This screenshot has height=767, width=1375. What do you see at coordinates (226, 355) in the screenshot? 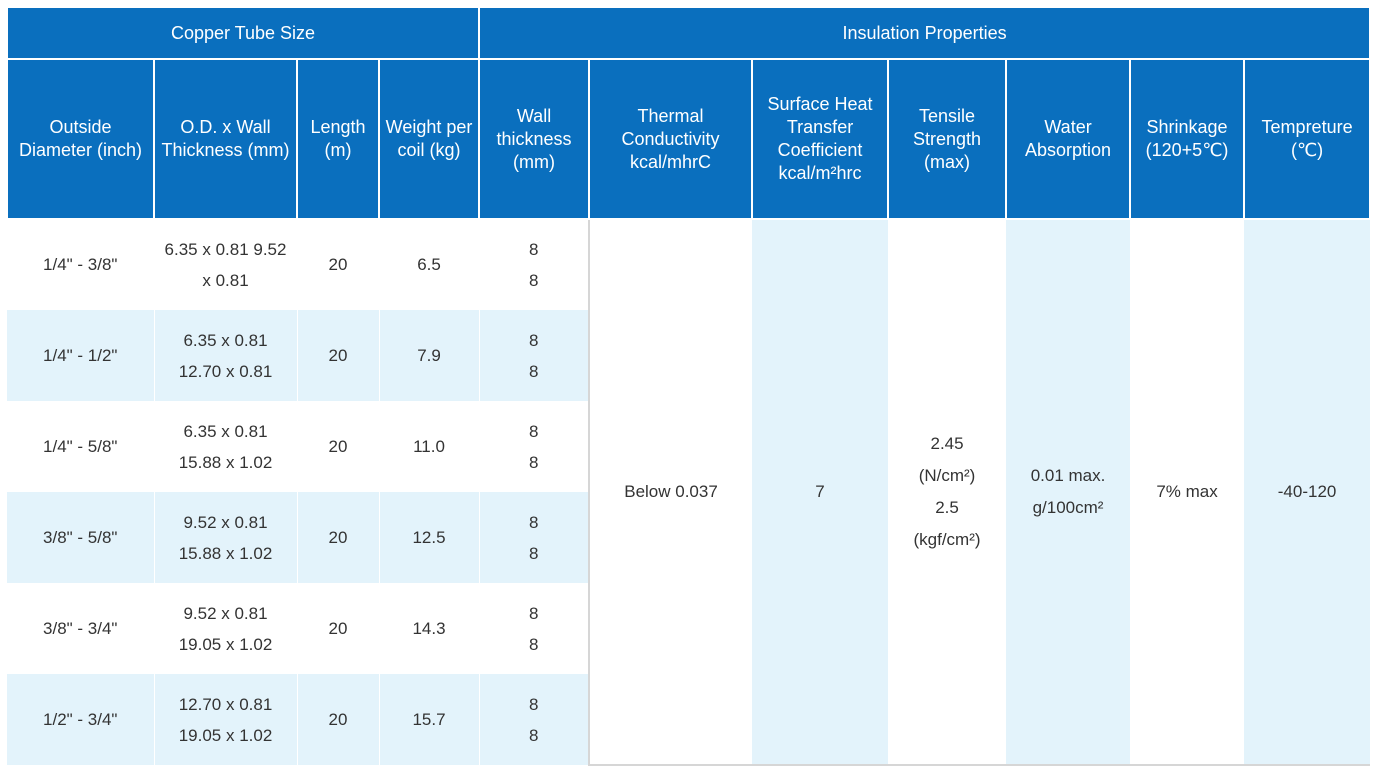
I see `od-wall-cell: 6.35 x 0.81 12.70 x 0.81` at bounding box center [226, 355].